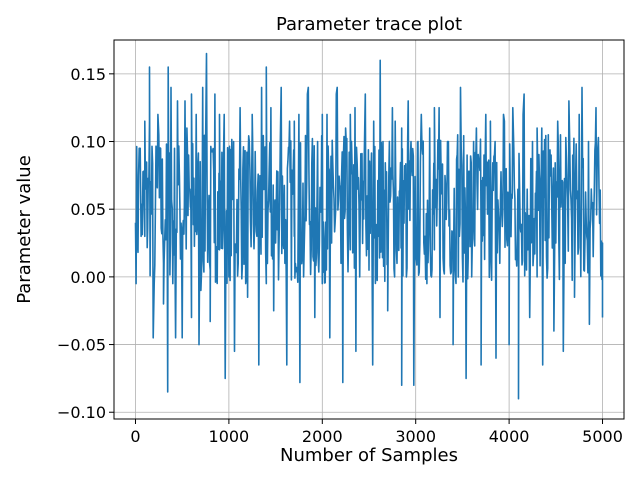  I want to click on y-tick-label: 0.05, so click(88, 209).